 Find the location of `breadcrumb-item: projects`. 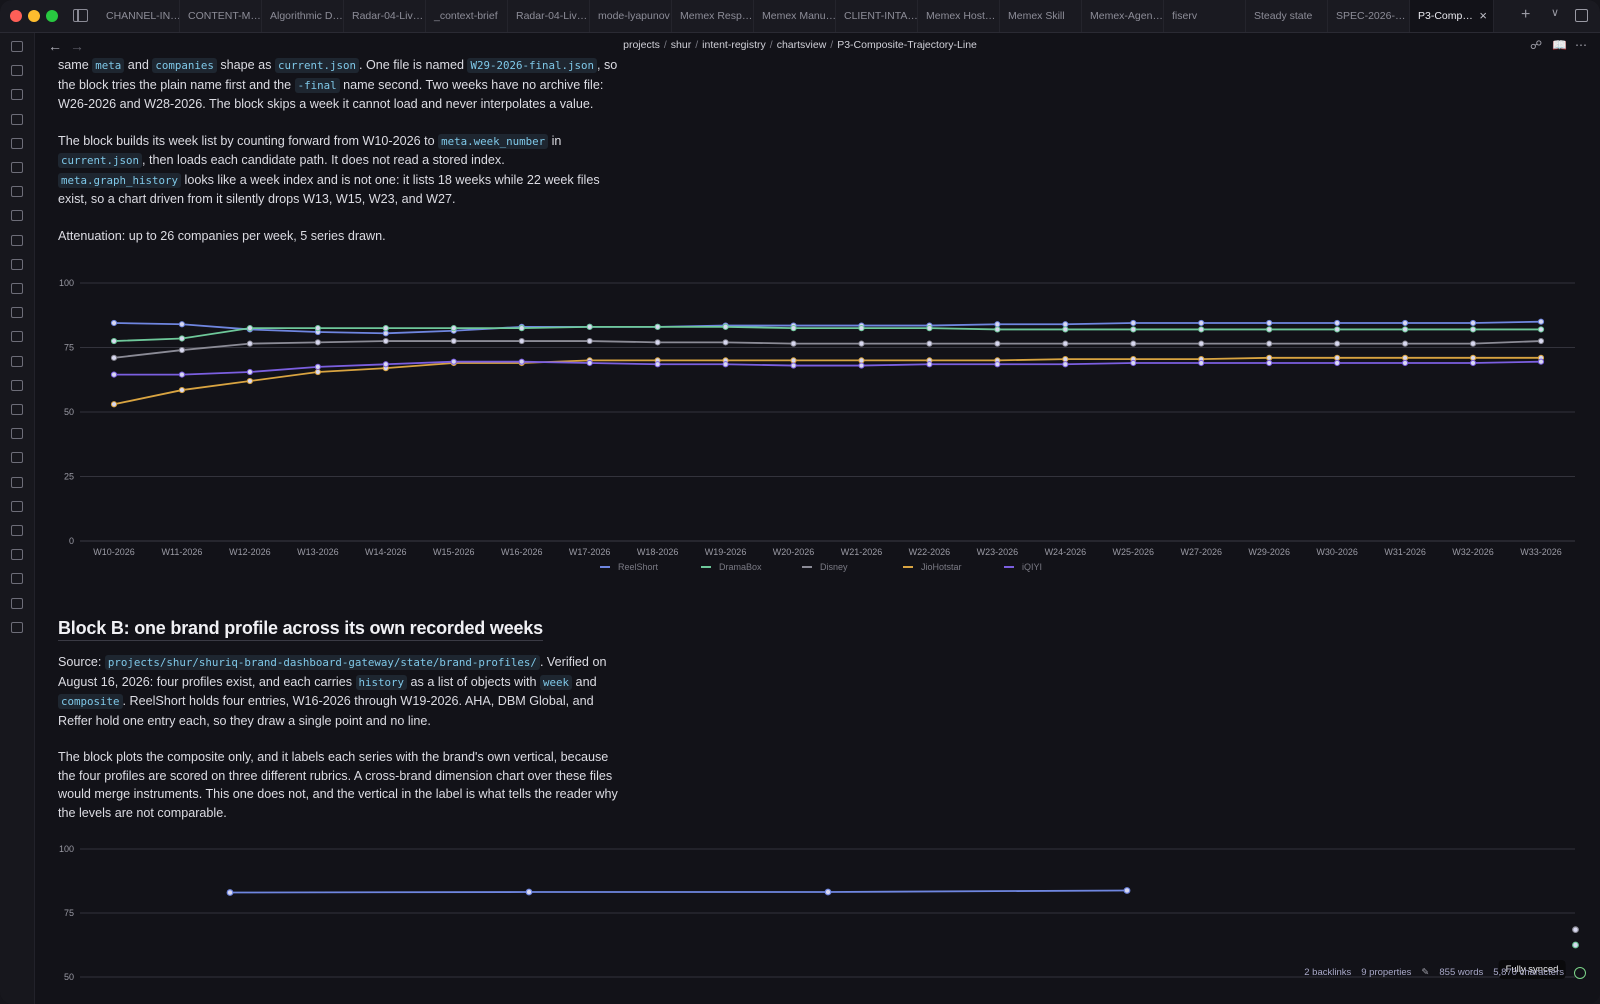

breadcrumb-item: projects is located at coordinates (641, 45).